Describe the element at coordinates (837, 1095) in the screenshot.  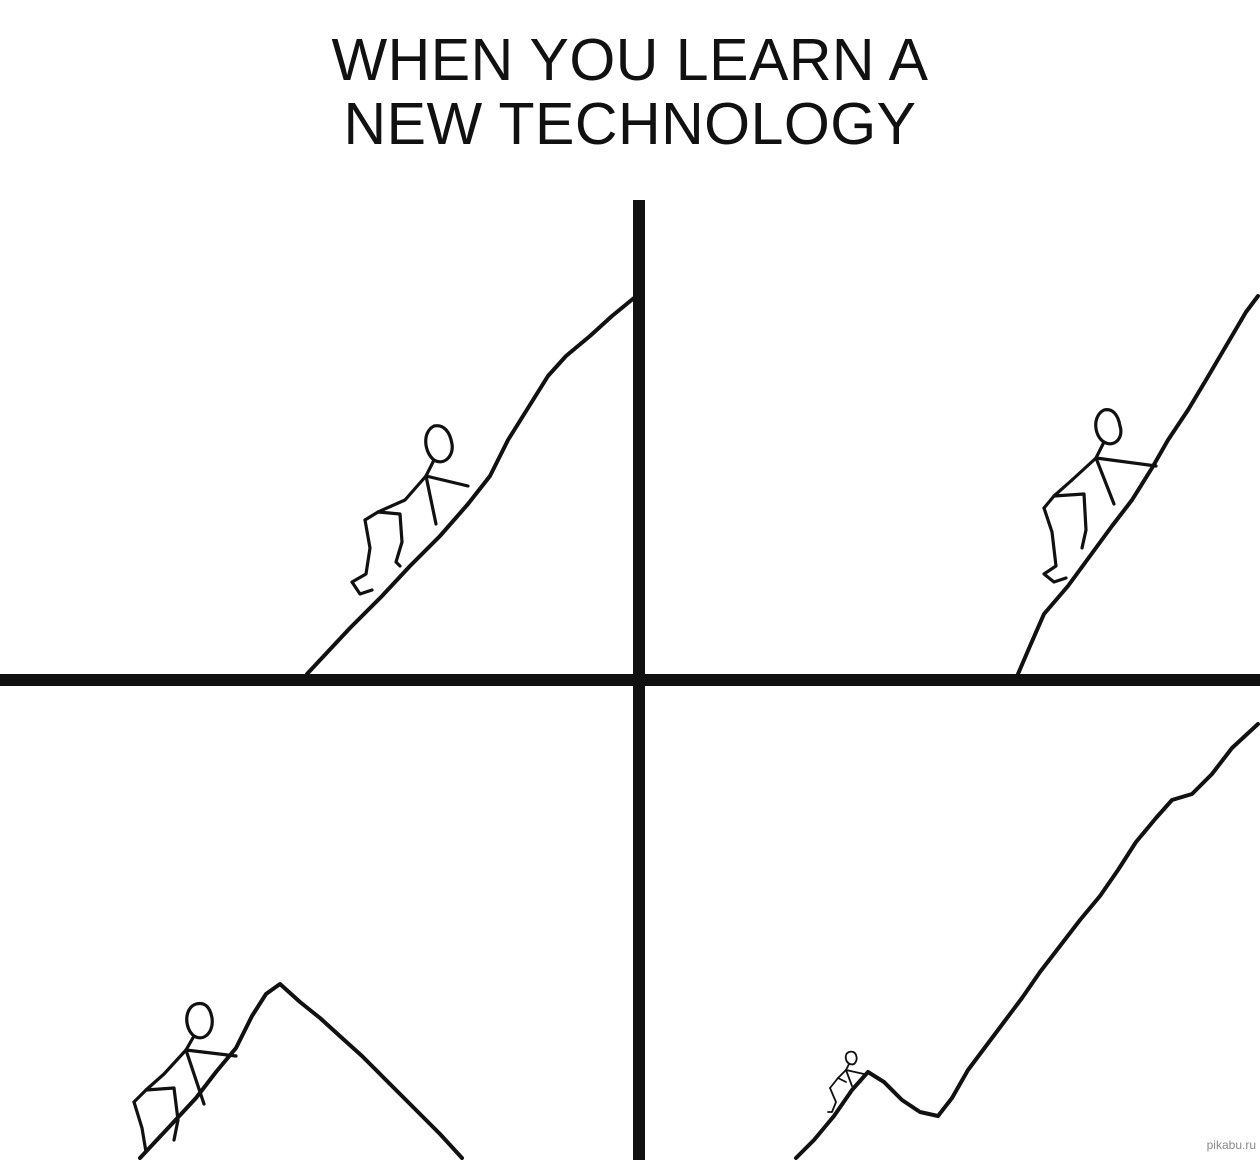
I see `figure-leg` at that location.